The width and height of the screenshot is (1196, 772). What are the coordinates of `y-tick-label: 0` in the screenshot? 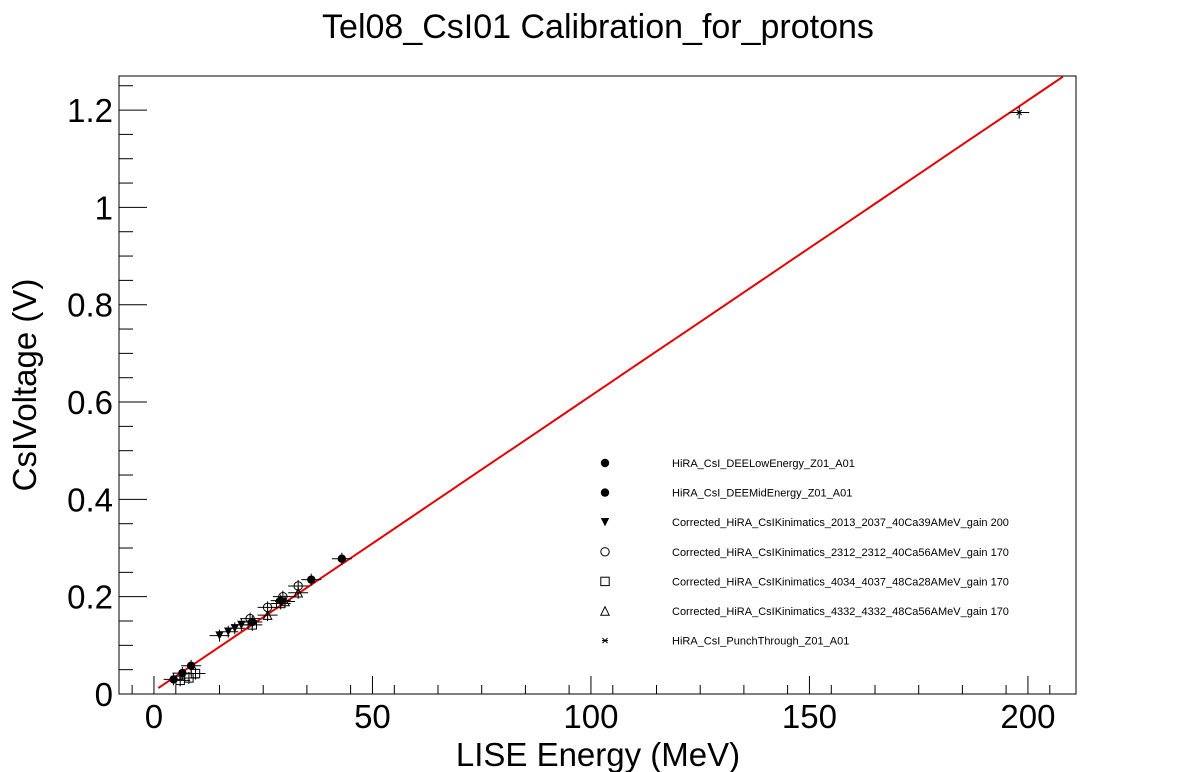 It's located at (104, 694).